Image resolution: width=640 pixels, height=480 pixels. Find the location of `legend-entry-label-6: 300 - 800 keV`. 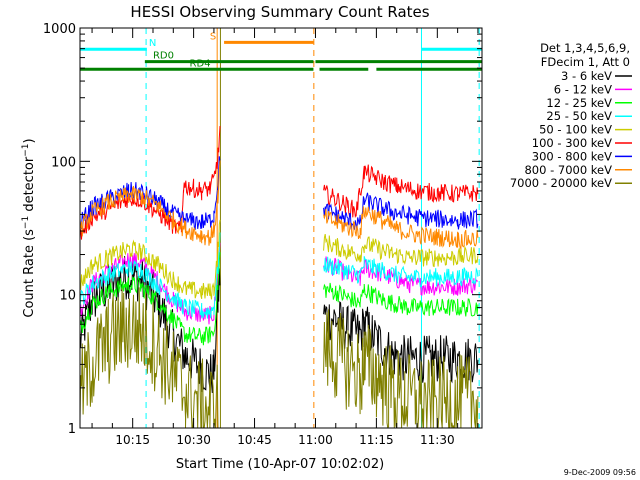

legend-entry-label-6: 300 - 800 keV is located at coordinates (572, 156).